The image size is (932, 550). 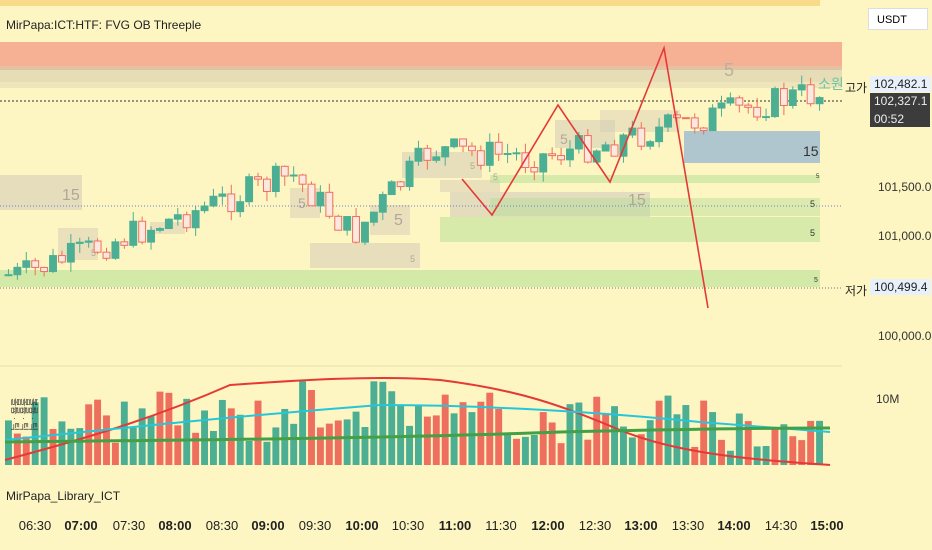 I want to click on high-label: 고가, so click(x=856, y=88).